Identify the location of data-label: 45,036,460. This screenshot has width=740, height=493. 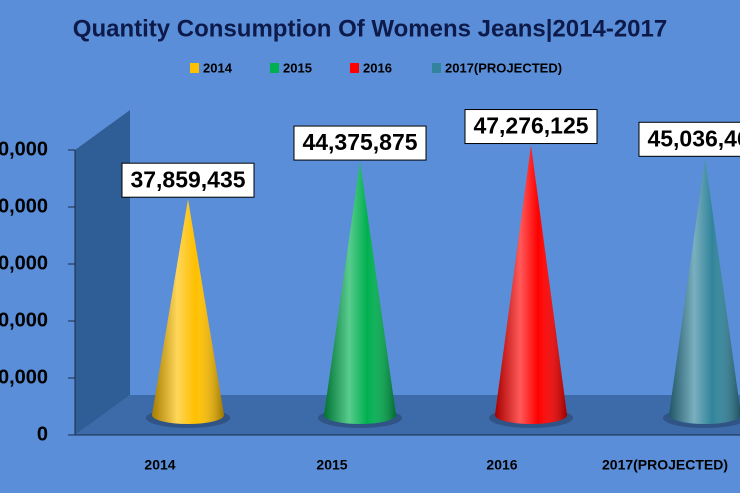
(693, 138).